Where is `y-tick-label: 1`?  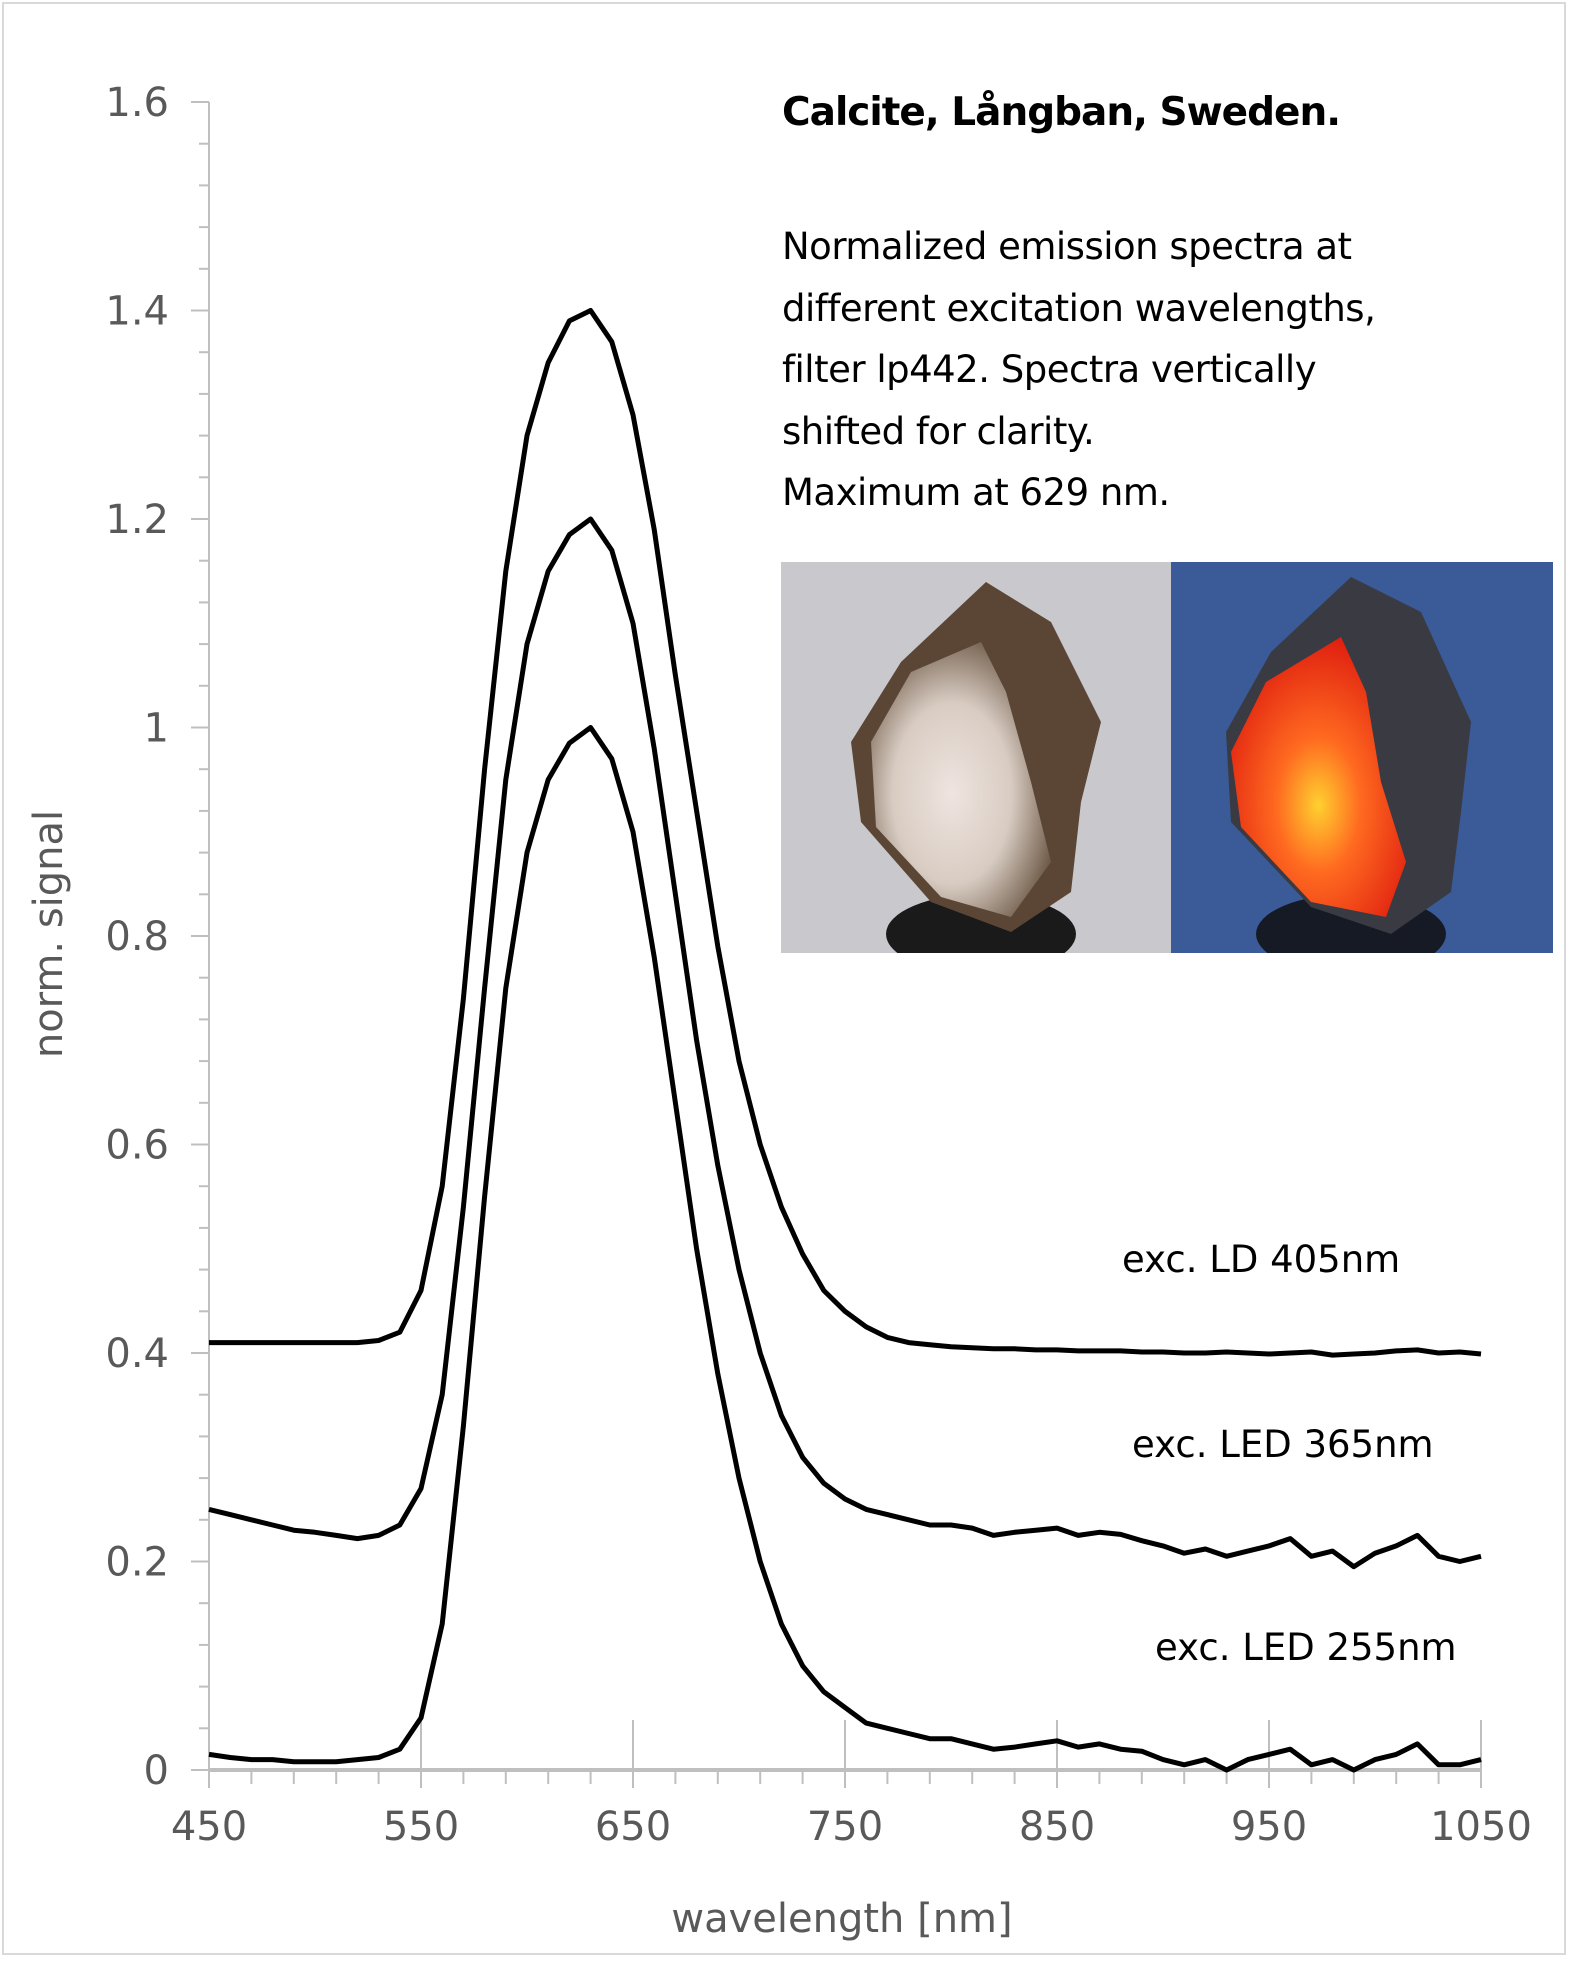
y-tick-label: 1 is located at coordinates (156, 729).